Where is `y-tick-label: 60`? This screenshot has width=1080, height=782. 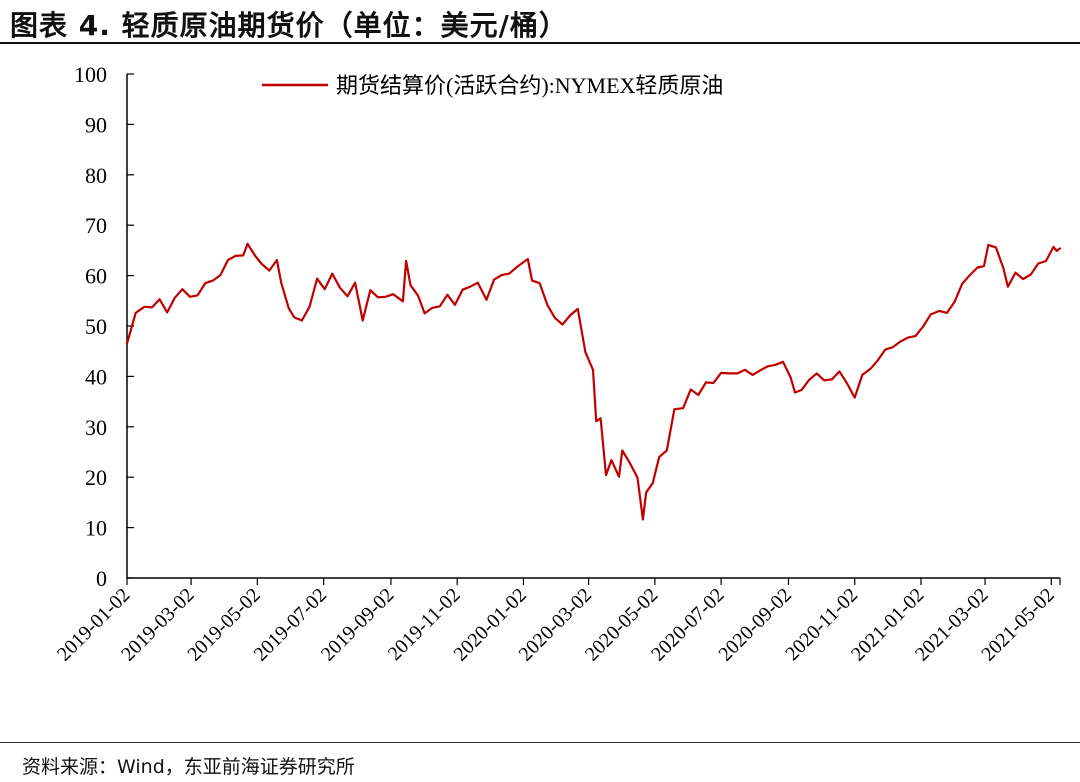 y-tick-label: 60 is located at coordinates (96, 276).